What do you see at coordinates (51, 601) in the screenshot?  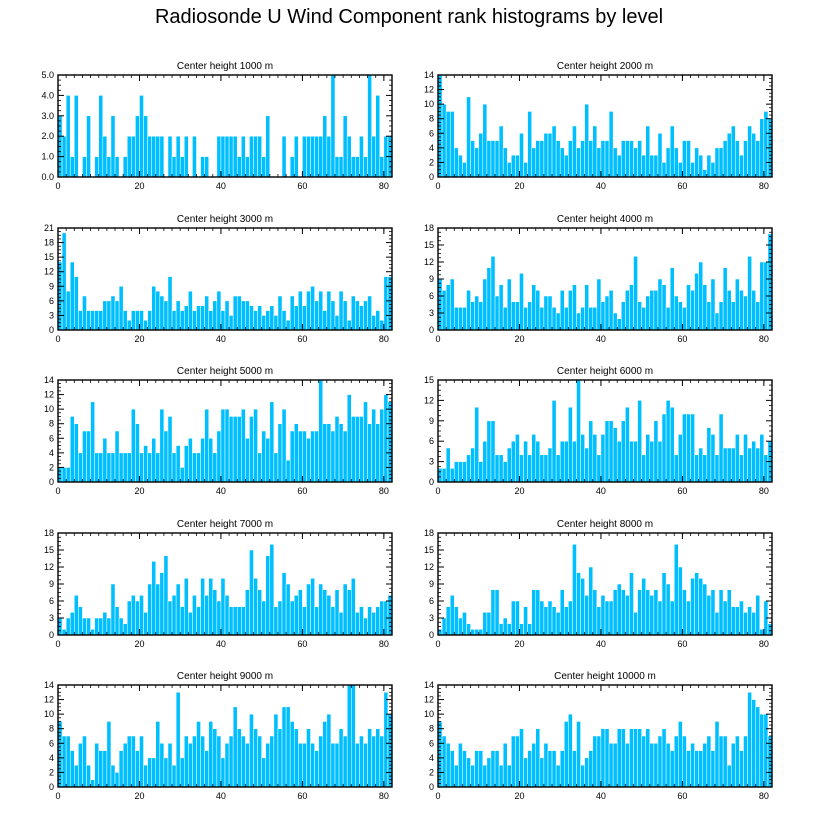 I see `y-tick-label: 6` at bounding box center [51, 601].